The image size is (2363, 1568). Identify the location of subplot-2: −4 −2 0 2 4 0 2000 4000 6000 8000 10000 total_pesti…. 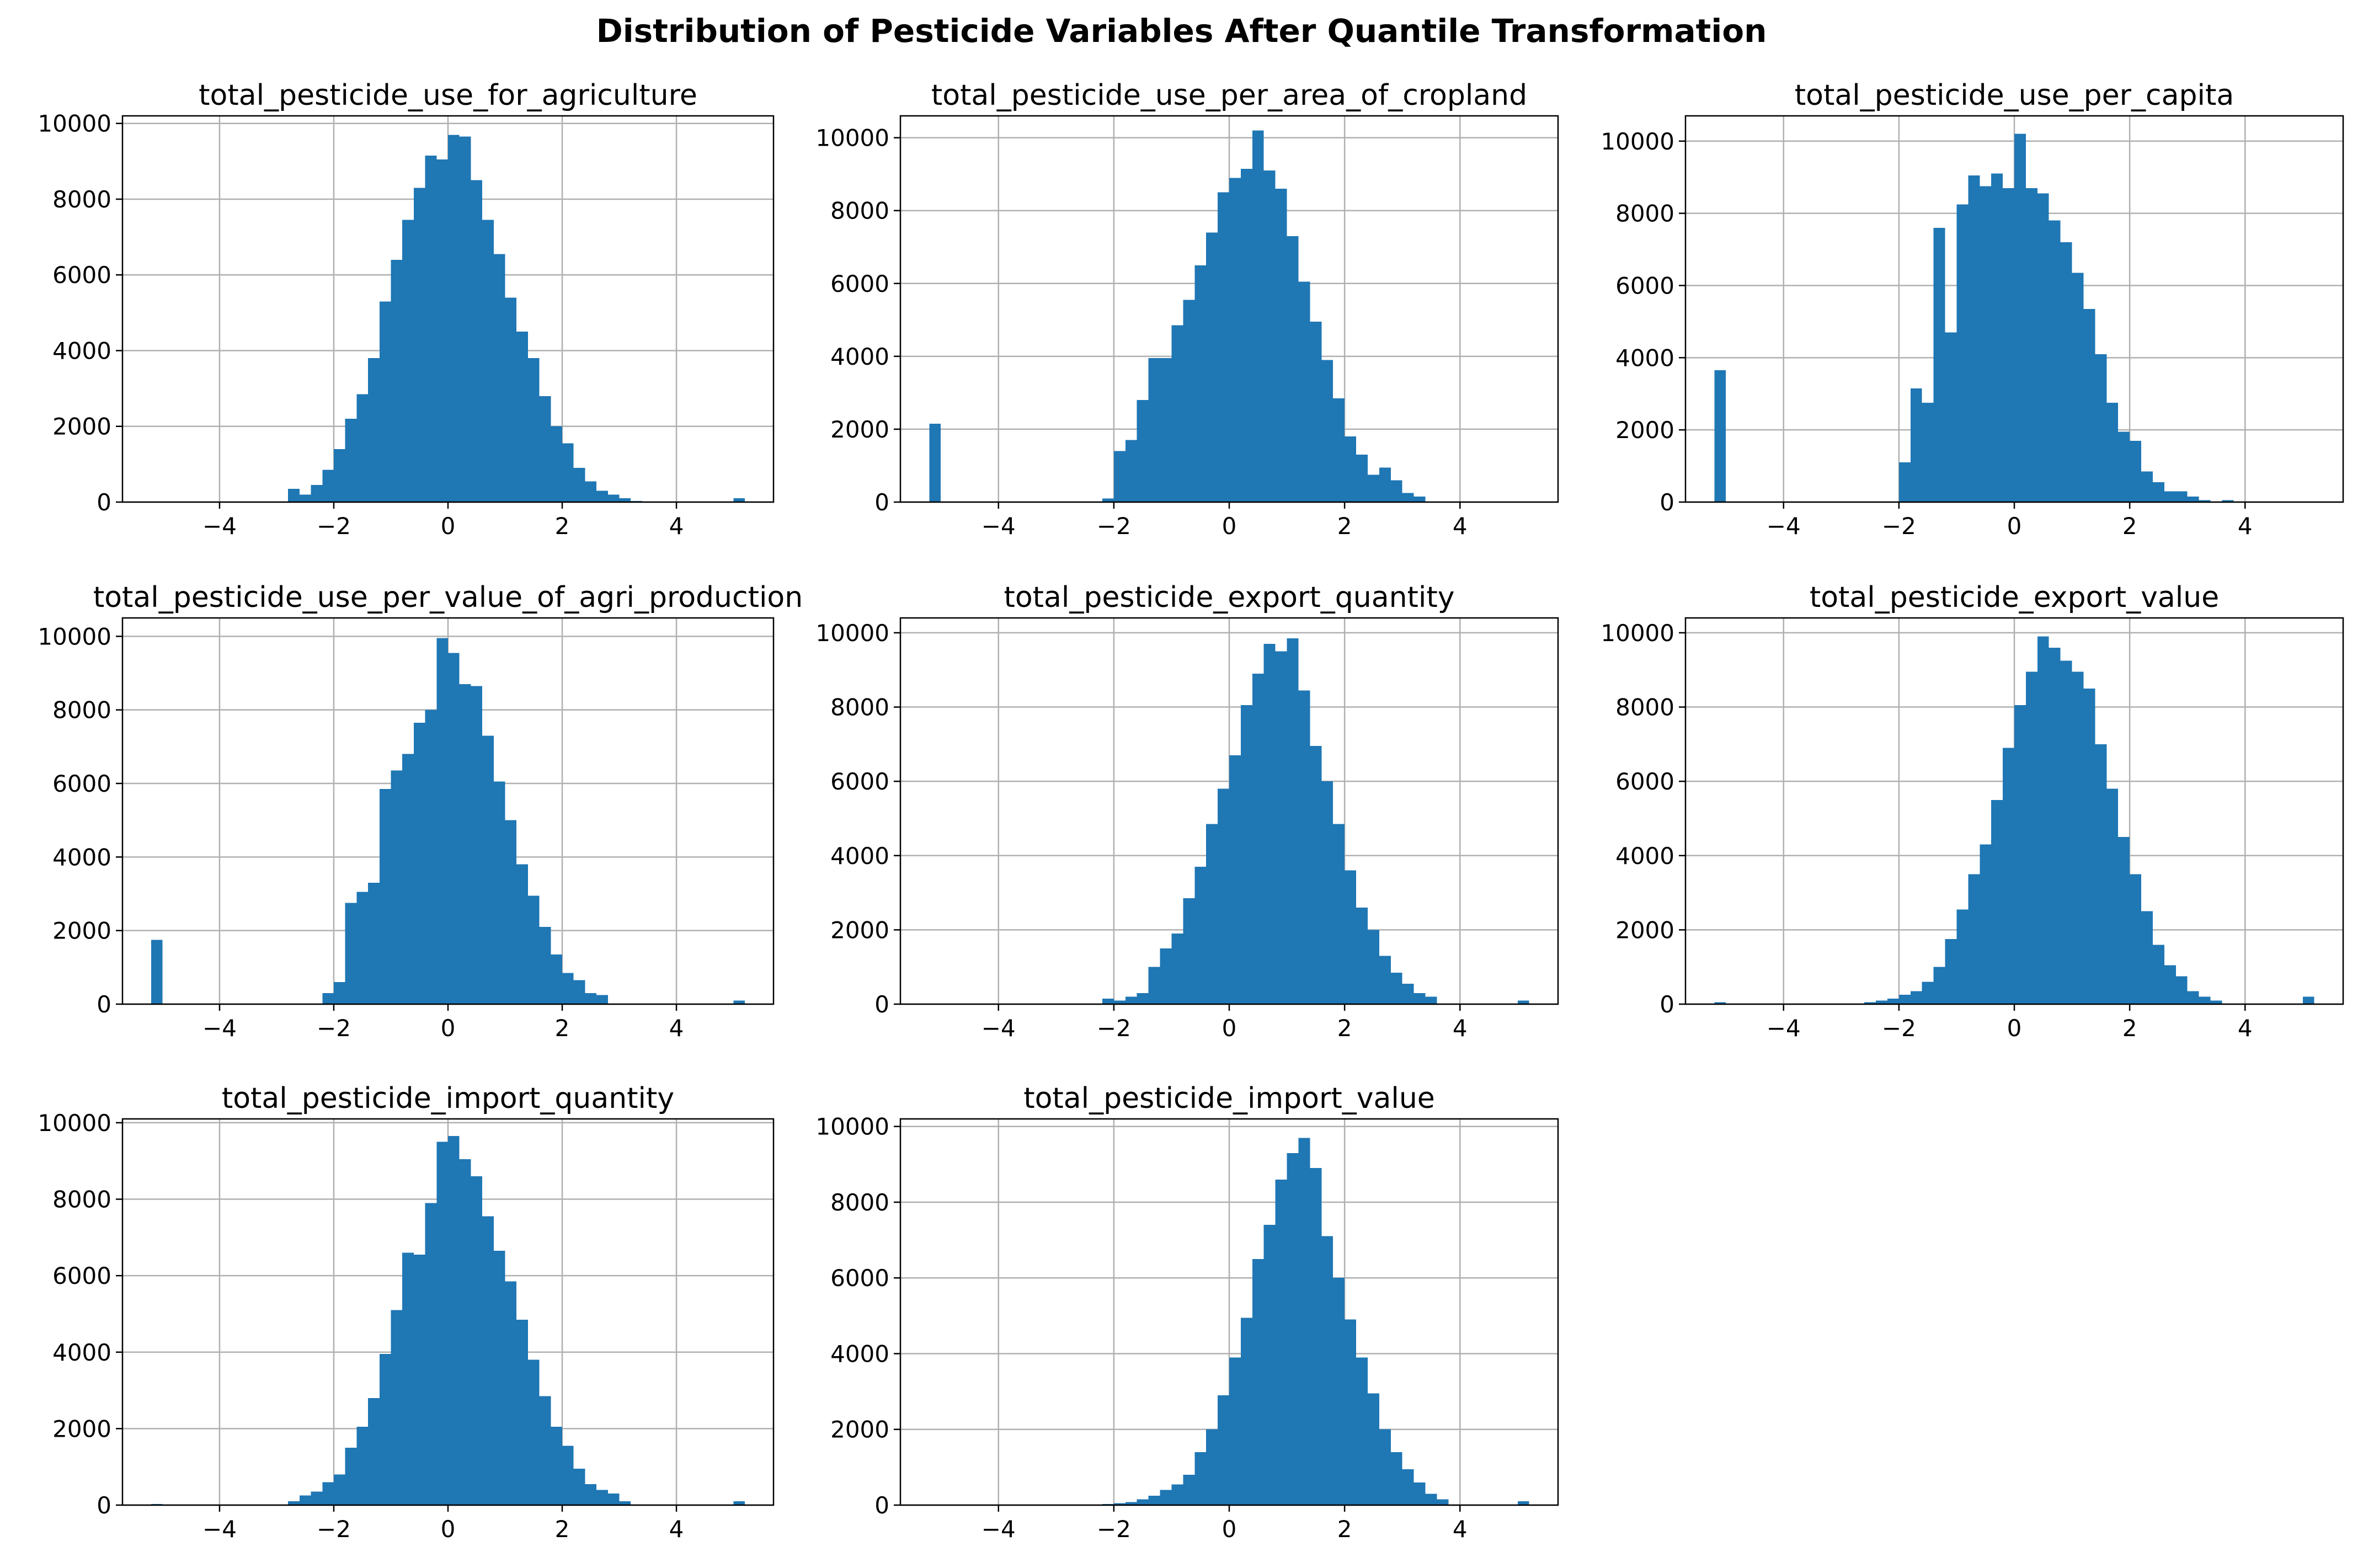
(1187, 309).